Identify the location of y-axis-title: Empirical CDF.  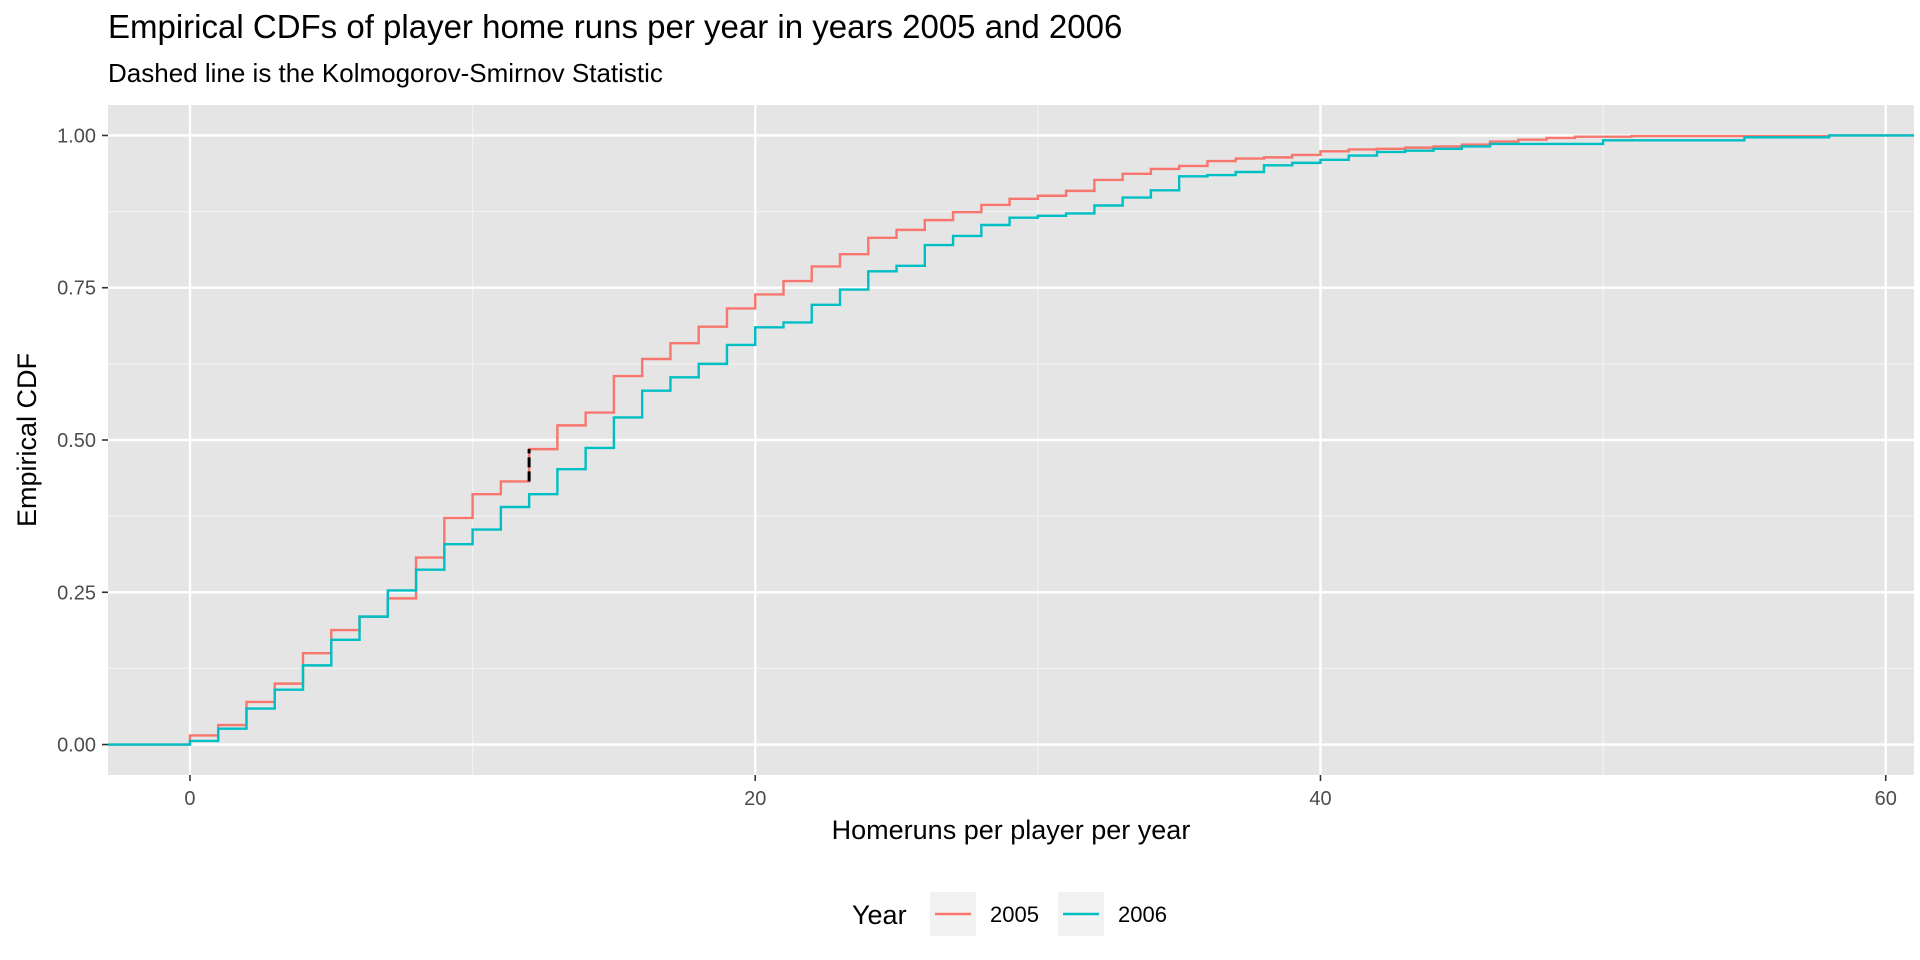
(27, 440).